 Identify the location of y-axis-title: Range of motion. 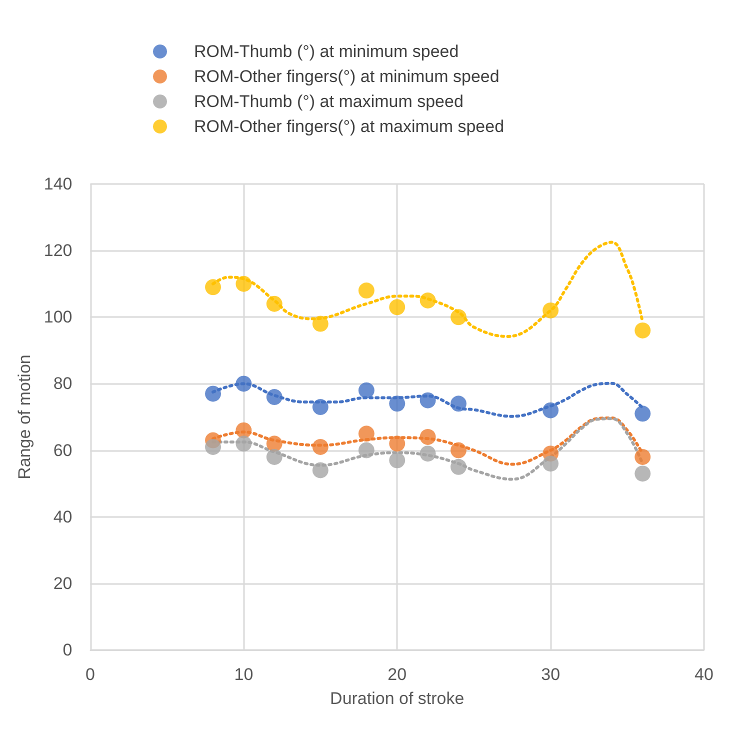
(24, 417).